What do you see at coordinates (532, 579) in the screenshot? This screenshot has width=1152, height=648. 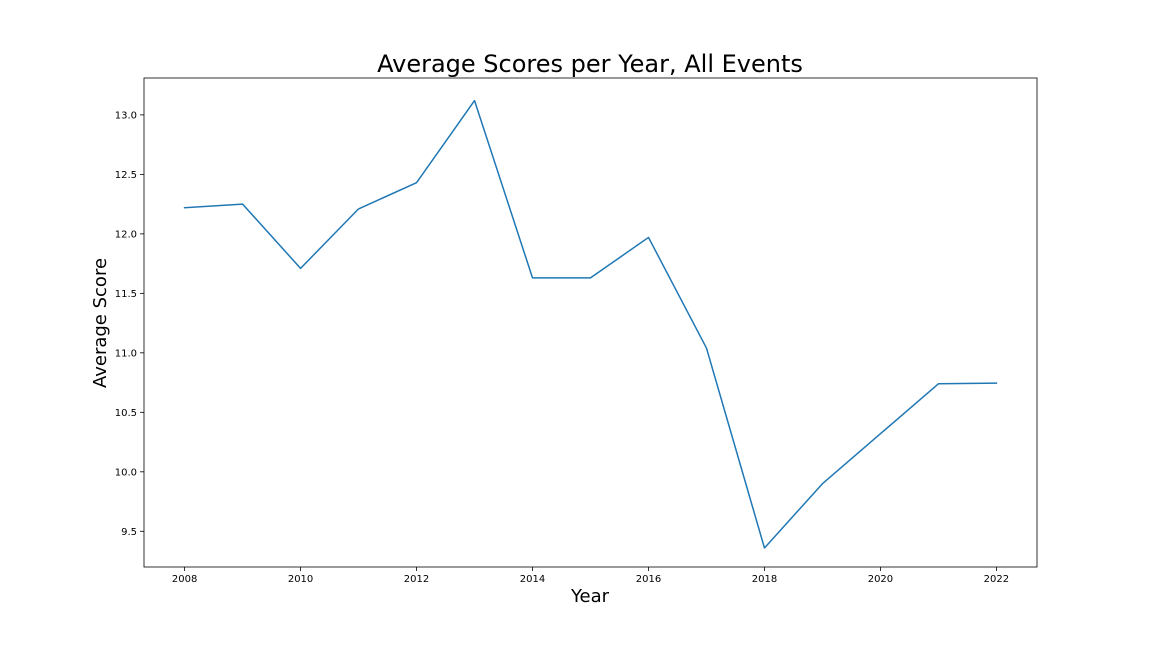 I see `x-tick-label: 2014` at bounding box center [532, 579].